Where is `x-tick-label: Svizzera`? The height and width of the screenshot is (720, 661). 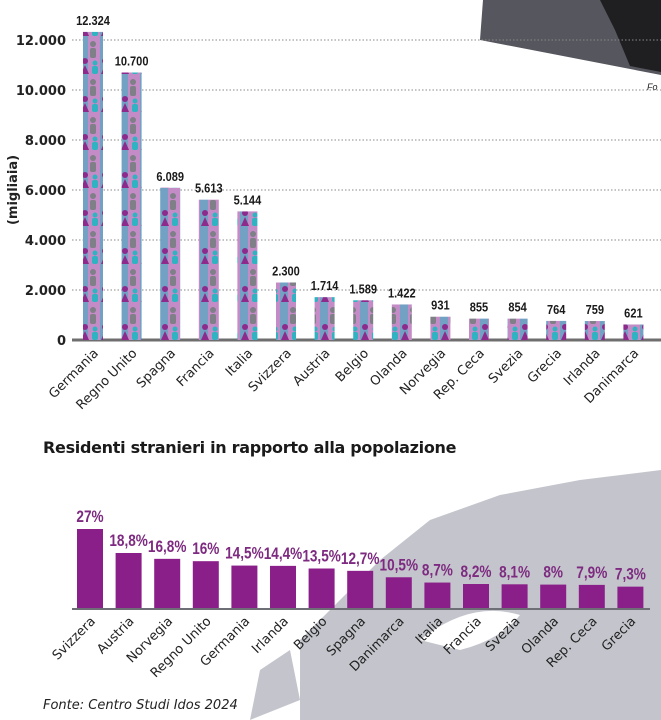 x-tick-label: Svizzera is located at coordinates (74, 638).